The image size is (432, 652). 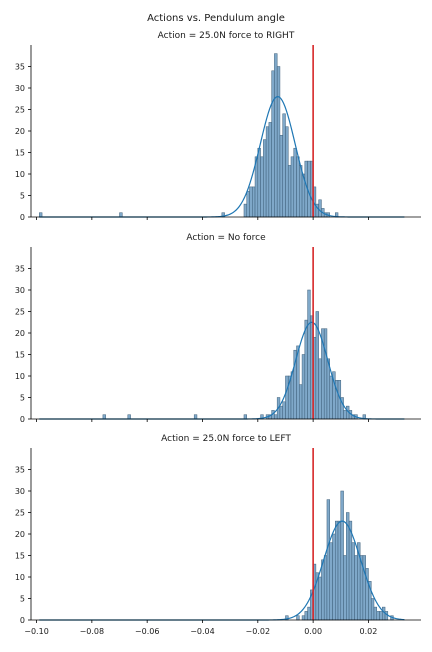 What do you see at coordinates (226, 439) in the screenshot?
I see `panel-3-title: Action = 25.0N force to LEFT` at bounding box center [226, 439].